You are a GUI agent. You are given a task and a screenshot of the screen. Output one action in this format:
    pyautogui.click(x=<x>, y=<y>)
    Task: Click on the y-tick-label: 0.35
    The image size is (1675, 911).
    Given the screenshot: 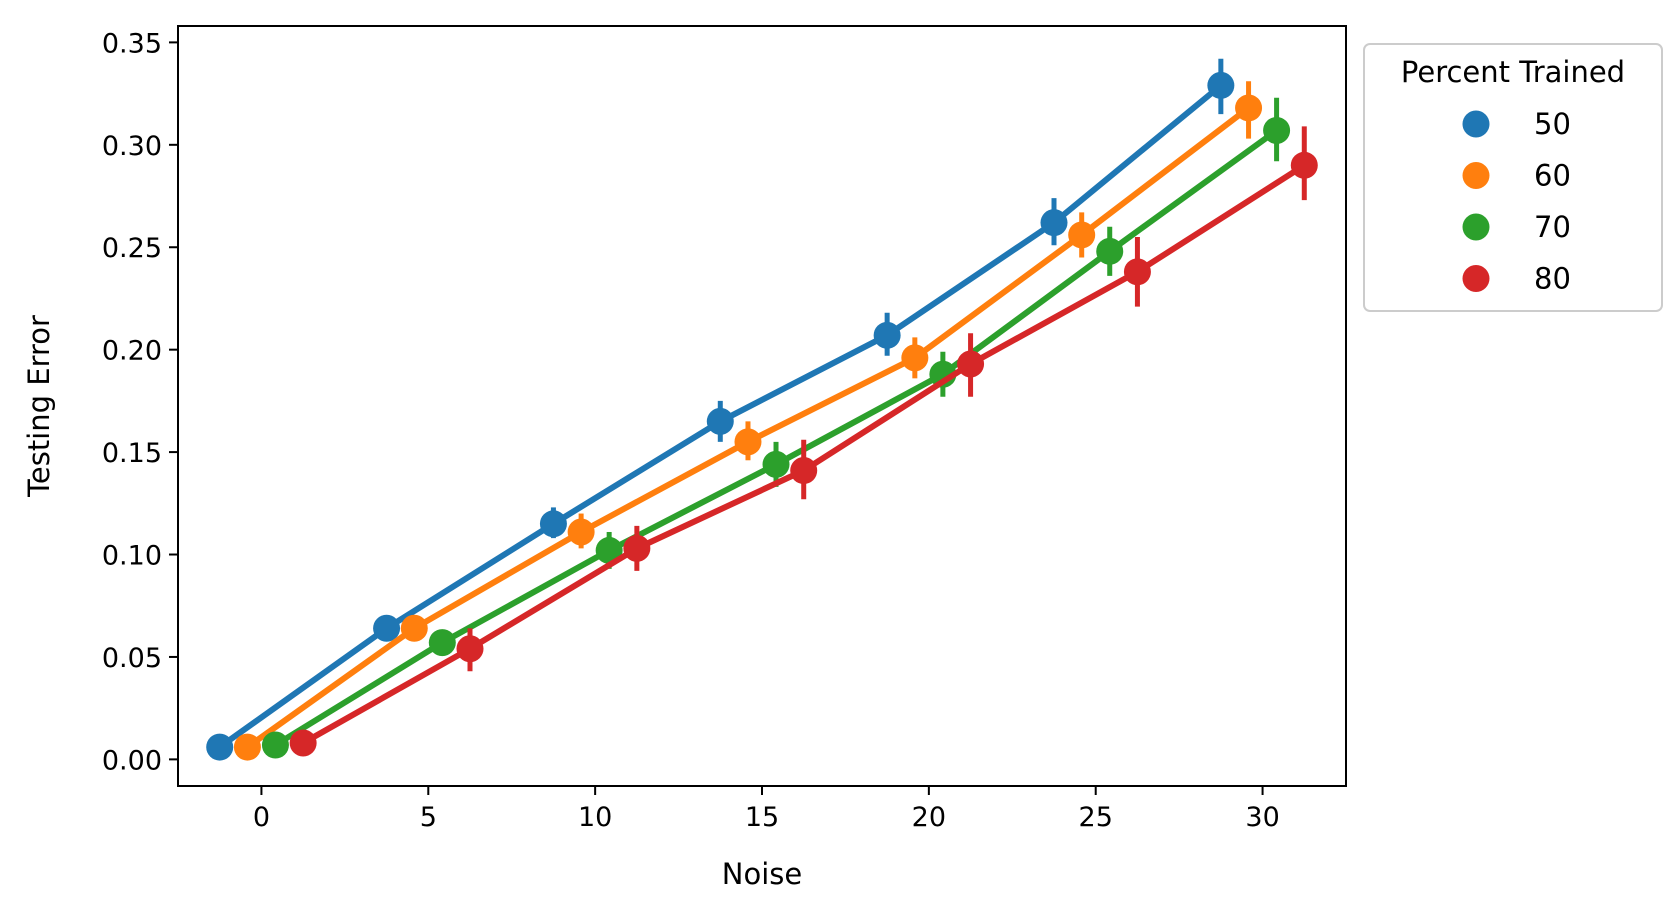 What is the action you would take?
    pyautogui.click(x=132, y=43)
    